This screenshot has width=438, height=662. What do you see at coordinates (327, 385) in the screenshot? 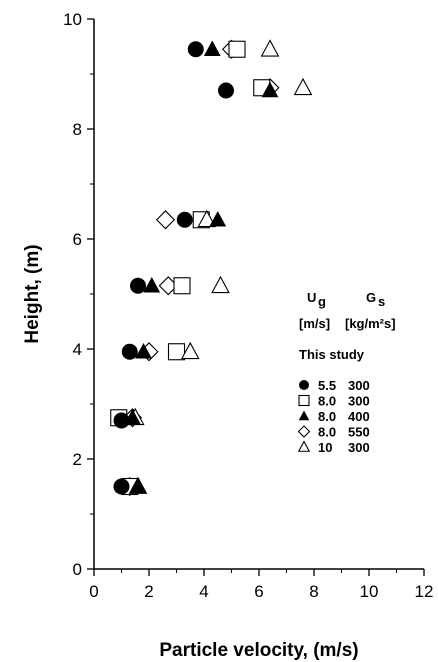
I see `legend-ug-value: 5.5` at bounding box center [327, 385].